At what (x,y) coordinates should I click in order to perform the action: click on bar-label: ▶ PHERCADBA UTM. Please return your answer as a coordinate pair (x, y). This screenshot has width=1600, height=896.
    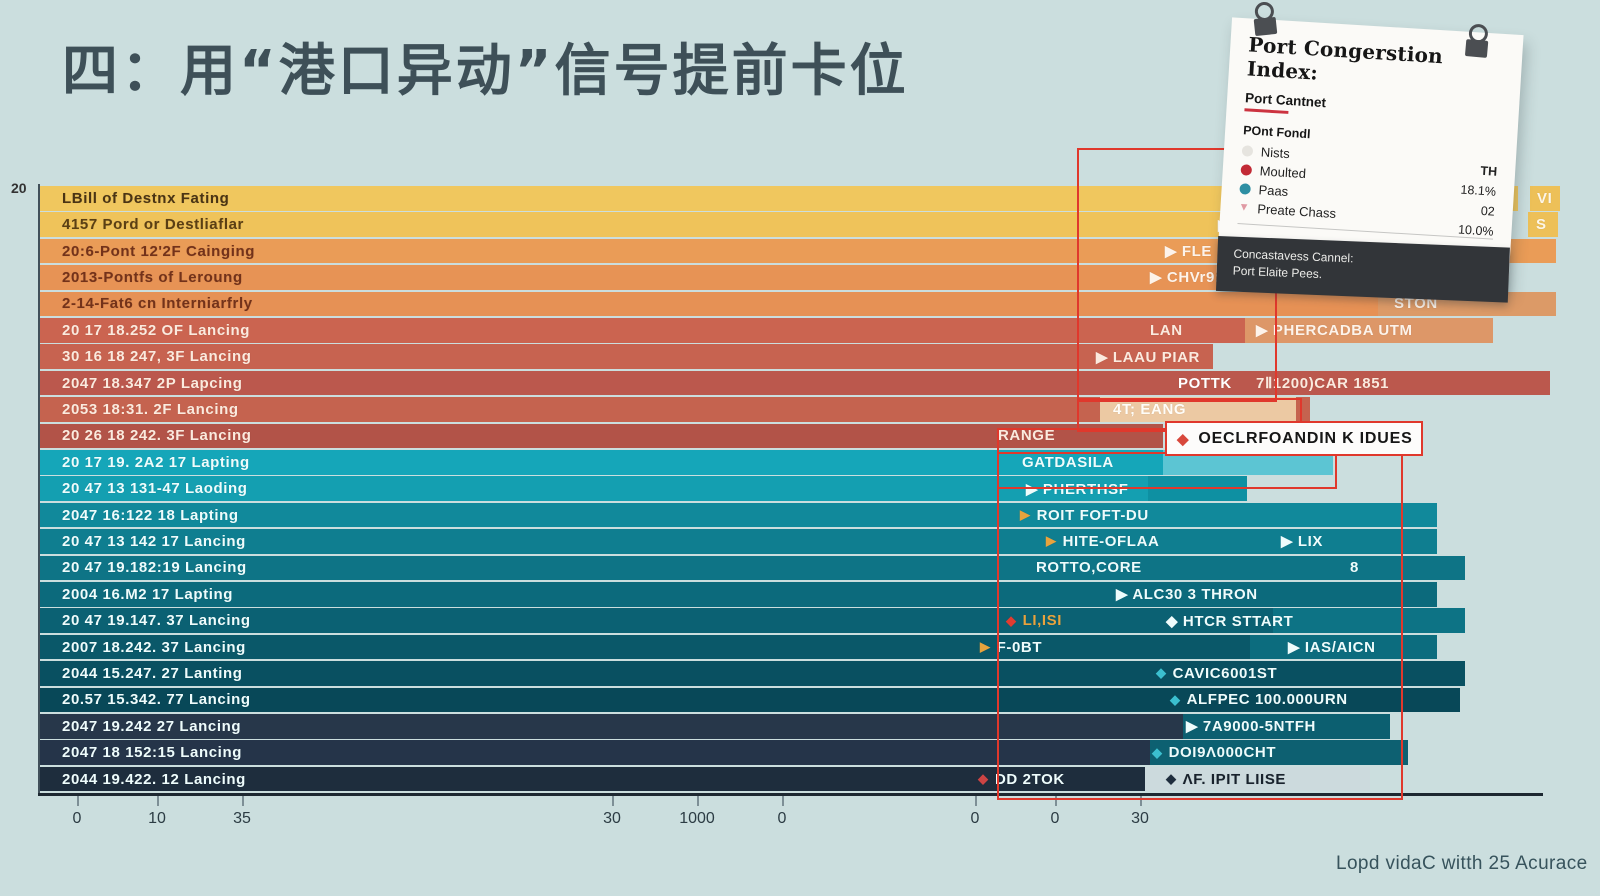
    Looking at the image, I should click on (1334, 330).